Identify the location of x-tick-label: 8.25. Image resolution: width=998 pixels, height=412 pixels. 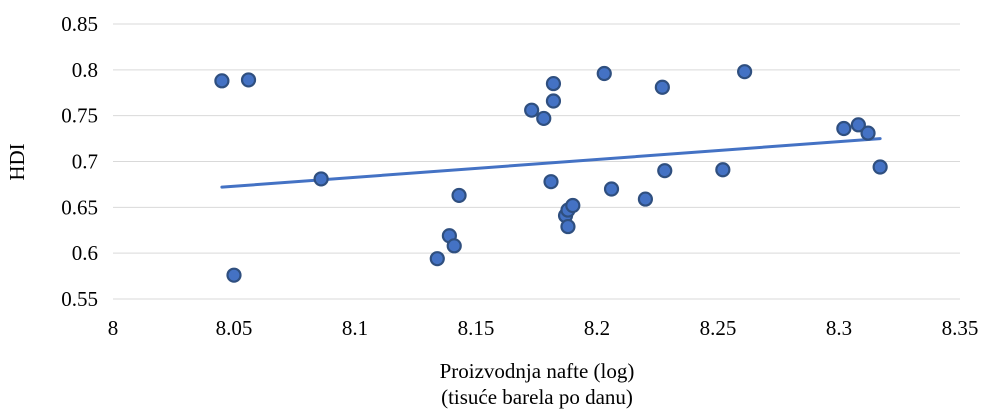
(718, 328).